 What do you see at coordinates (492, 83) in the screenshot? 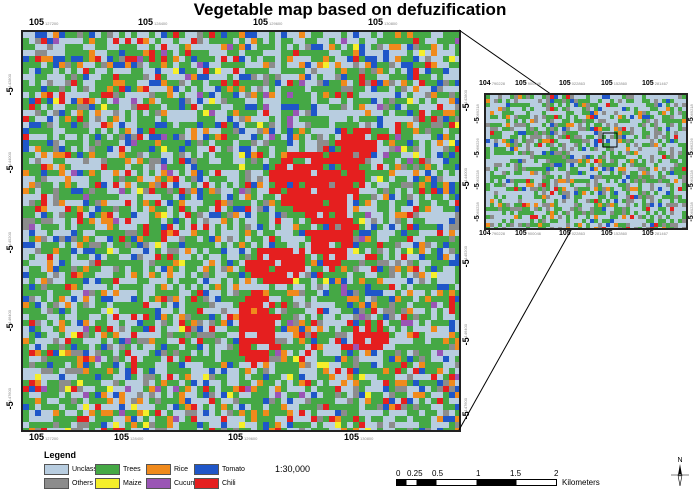
I see `inset-top-label: 104790228` at bounding box center [492, 83].